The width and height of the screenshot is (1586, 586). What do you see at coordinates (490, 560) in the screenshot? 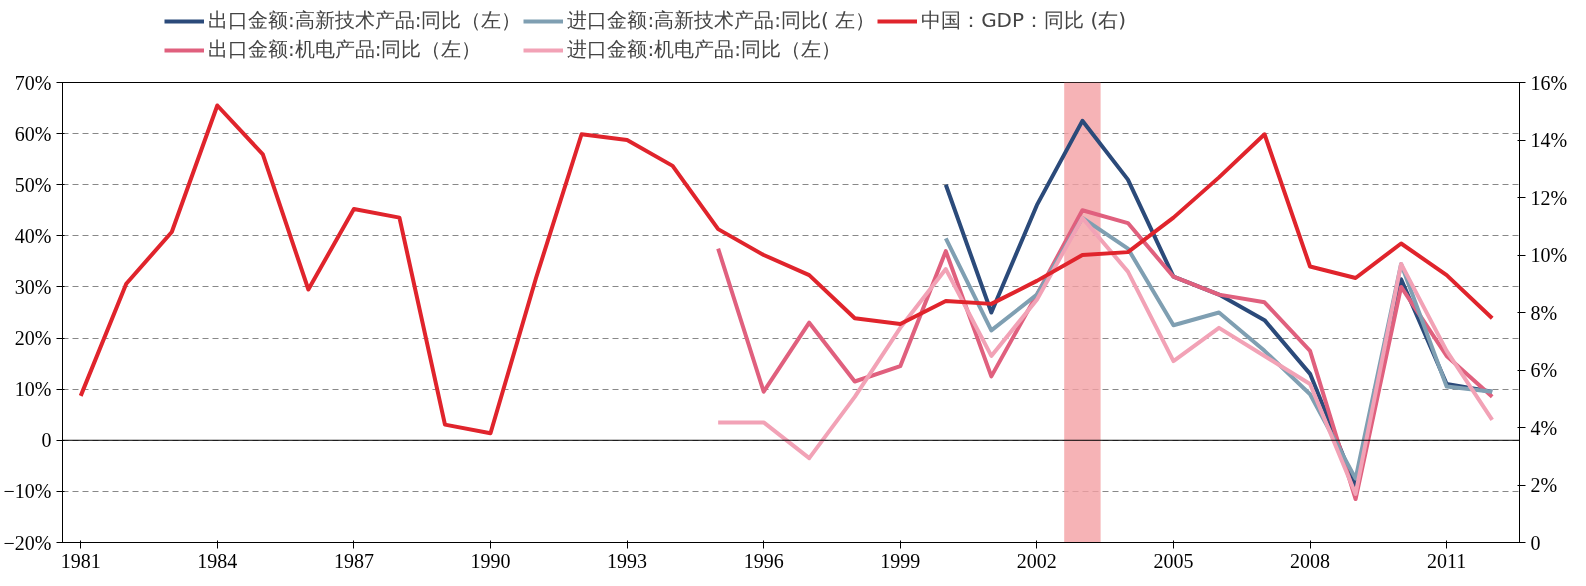
I see `x-tick-label: 1990` at bounding box center [490, 560].